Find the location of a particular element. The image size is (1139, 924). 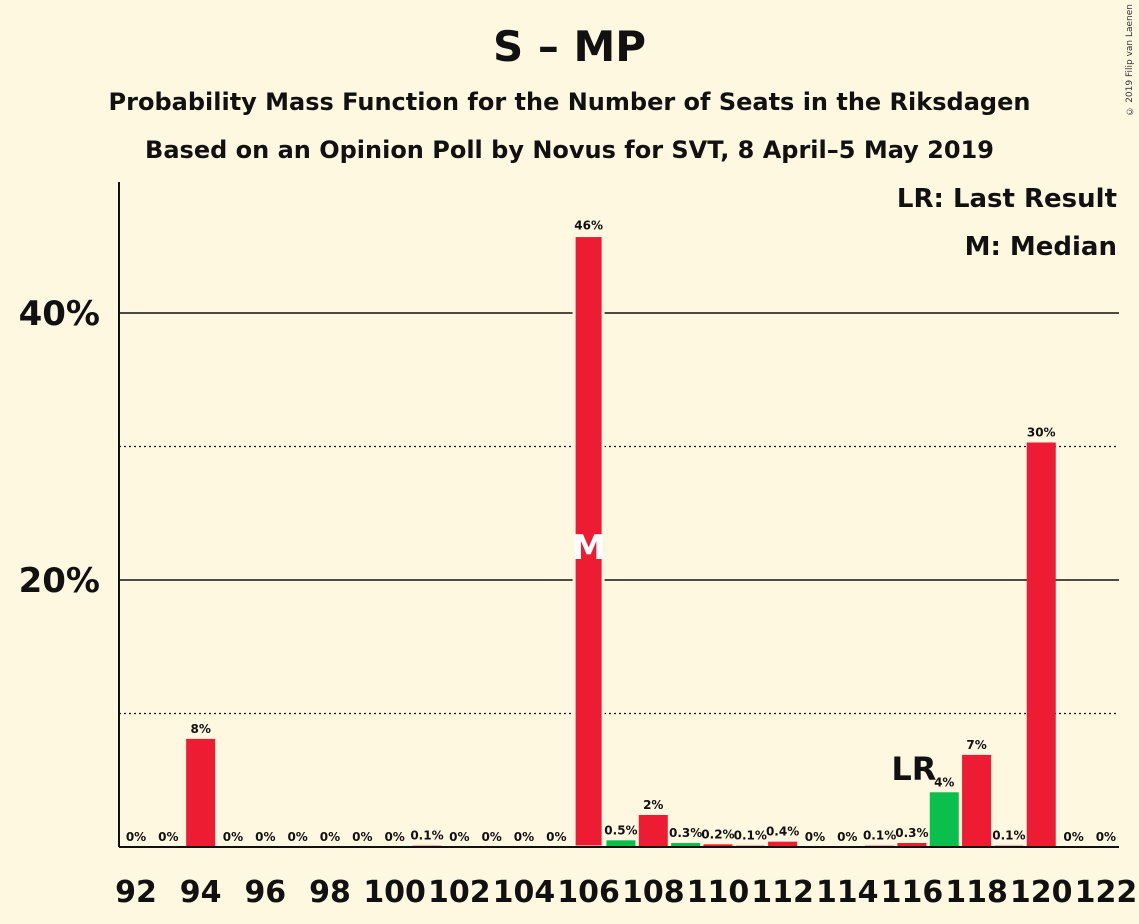

x-tick-label: 116 is located at coordinates (912, 892).